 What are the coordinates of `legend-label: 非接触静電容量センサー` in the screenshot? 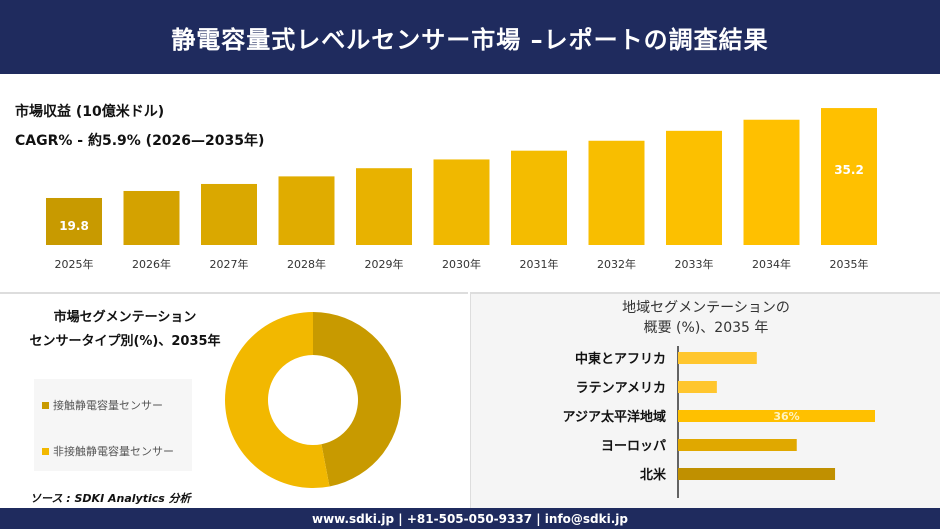 It's located at (113, 451).